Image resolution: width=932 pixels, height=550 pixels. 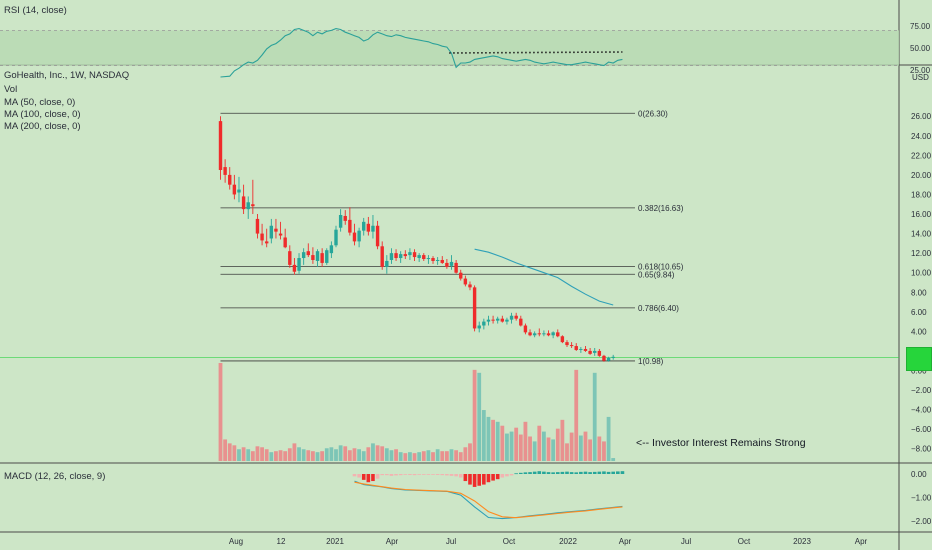 I want to click on rsi-label: RSI (14, close), so click(x=35, y=10).